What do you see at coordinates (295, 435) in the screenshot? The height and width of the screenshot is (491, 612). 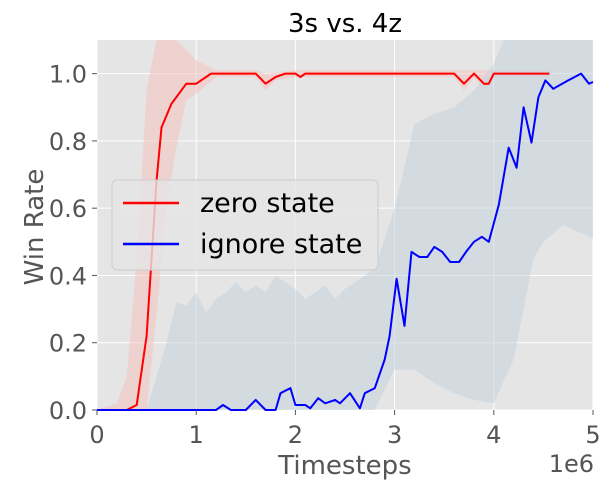 I see `x-tick-label: 2` at bounding box center [295, 435].